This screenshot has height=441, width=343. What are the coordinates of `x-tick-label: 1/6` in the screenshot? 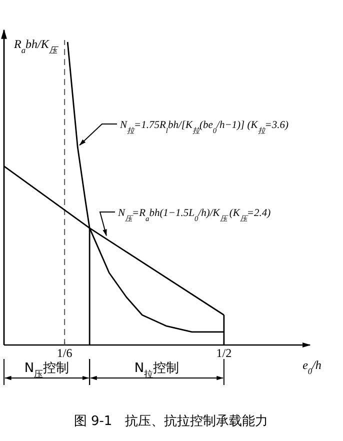 It's located at (64, 353).